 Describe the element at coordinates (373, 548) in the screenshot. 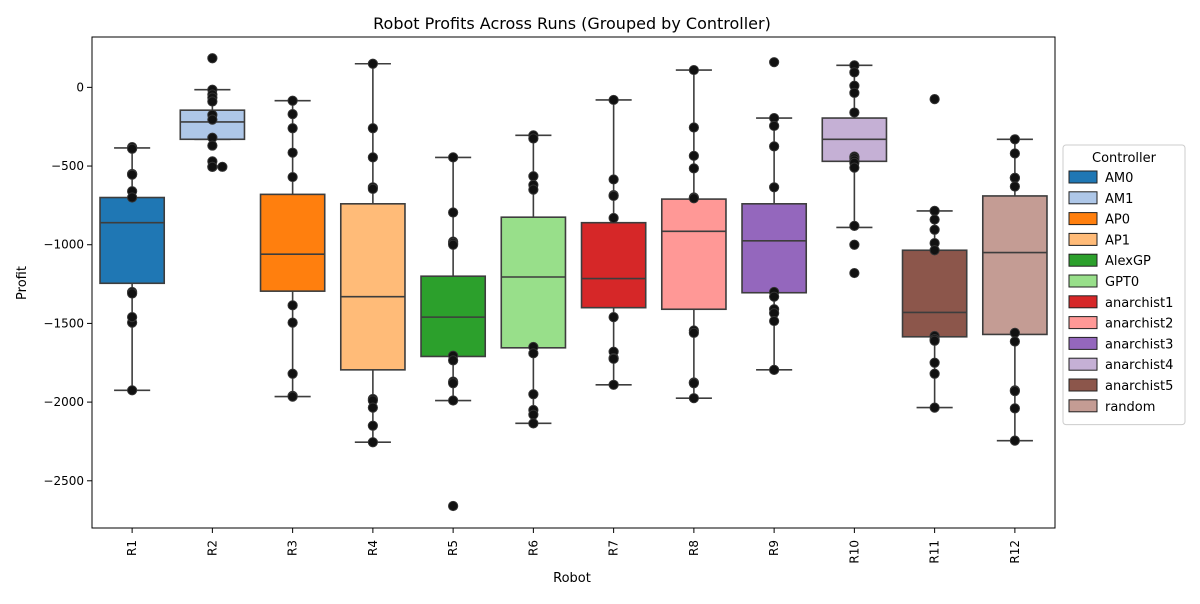

I see `x-tick-label: R4` at that location.